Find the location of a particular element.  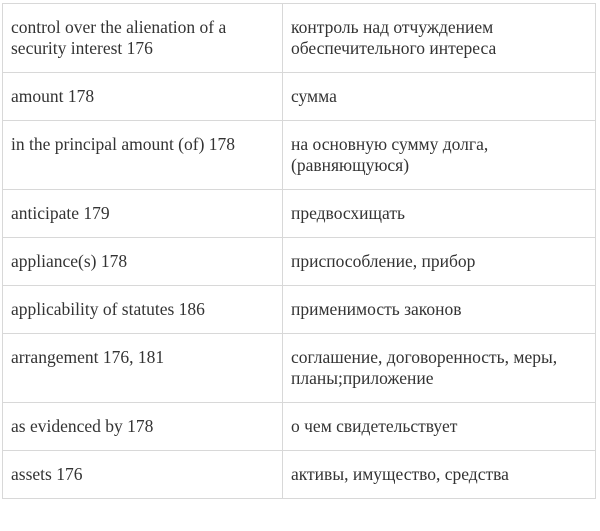

term-cell-en: anticipate 179 is located at coordinates (142, 213).